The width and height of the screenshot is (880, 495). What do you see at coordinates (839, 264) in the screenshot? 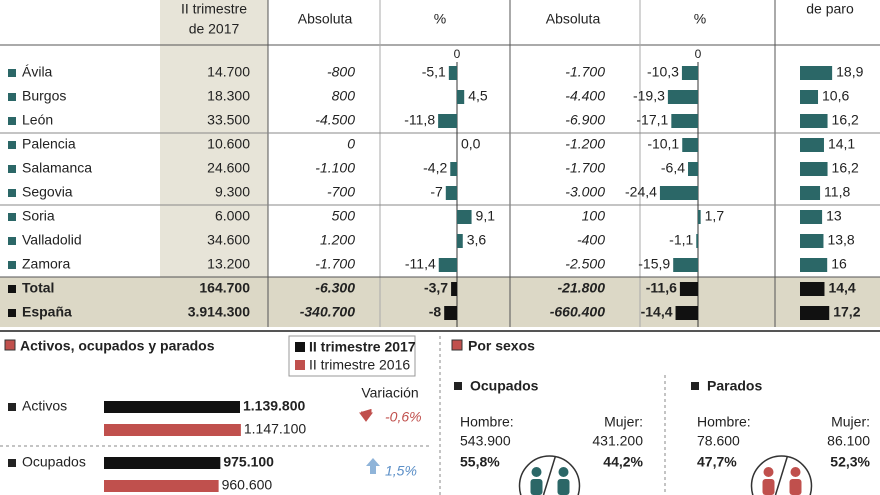
I see `bar-label: 16` at bounding box center [839, 264].